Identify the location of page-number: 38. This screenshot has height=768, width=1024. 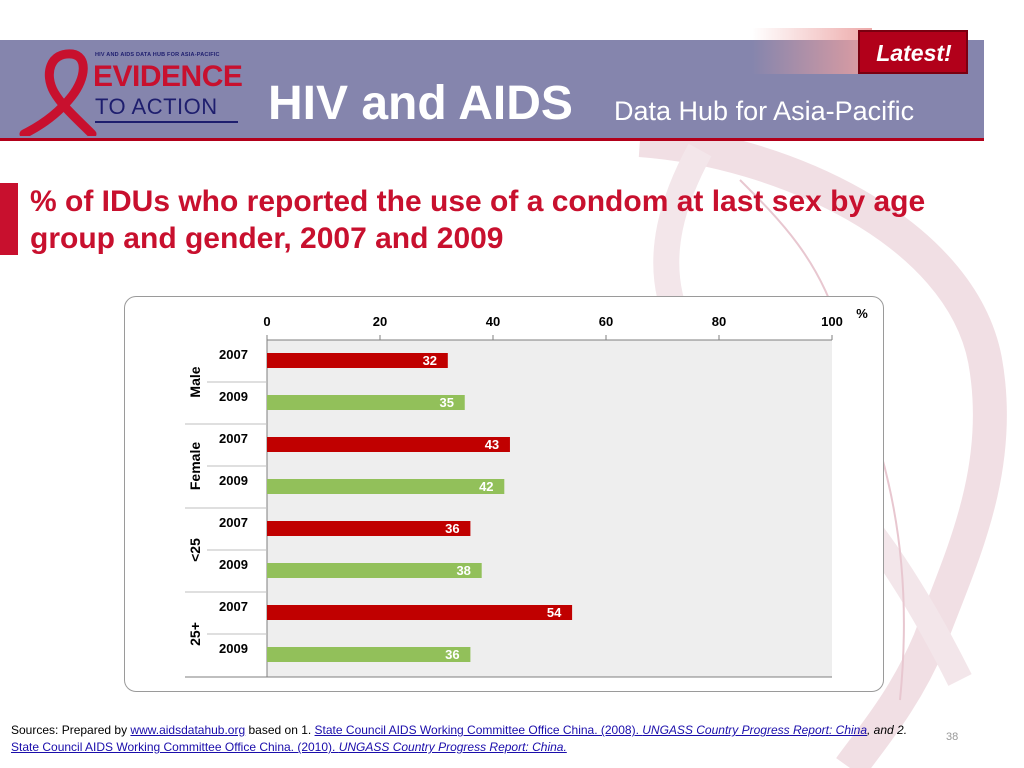
(952, 737).